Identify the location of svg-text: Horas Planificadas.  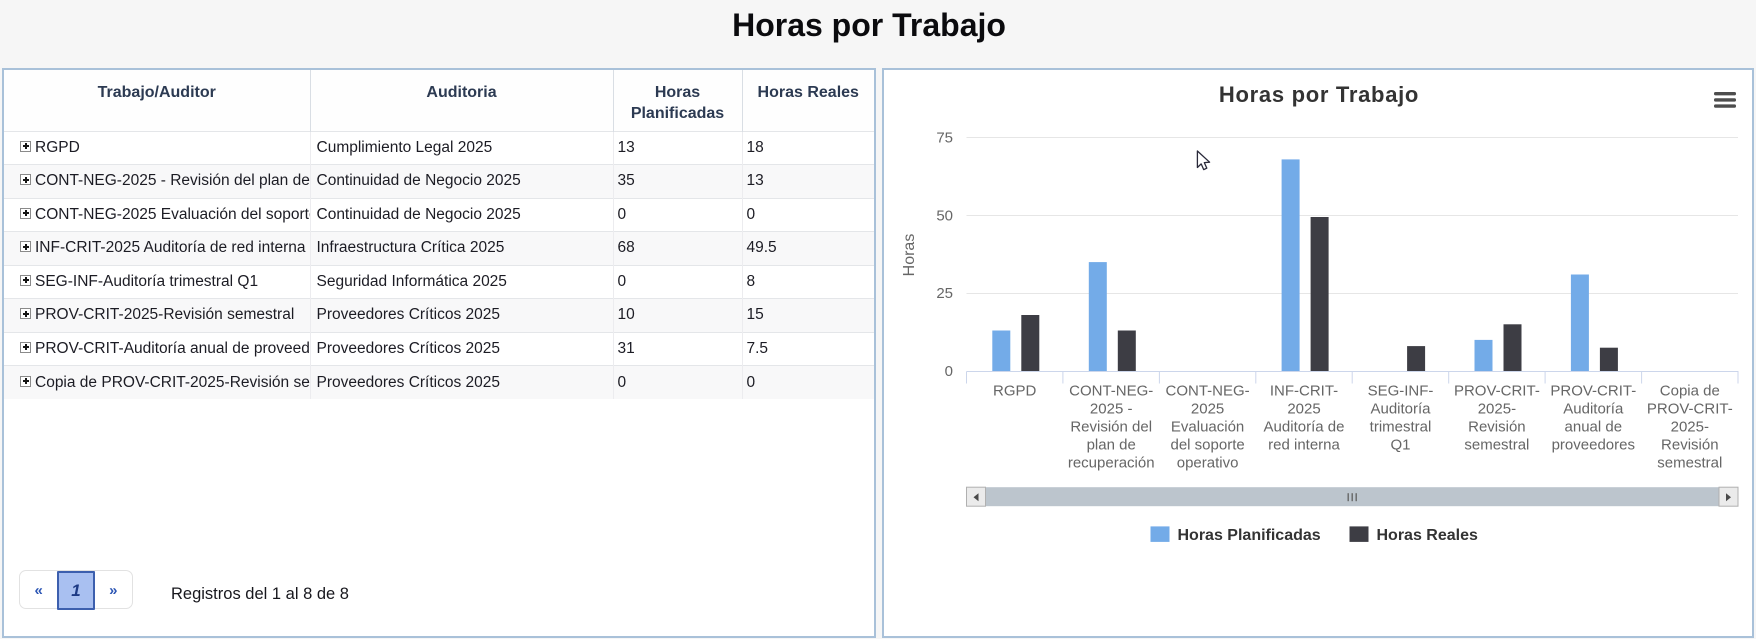
(1249, 535).